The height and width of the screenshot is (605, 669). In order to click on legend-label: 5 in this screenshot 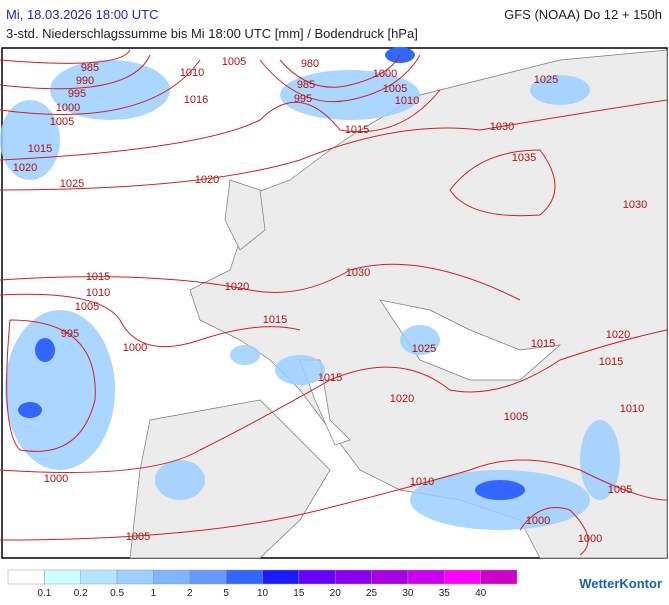, I will do `click(226, 593)`.